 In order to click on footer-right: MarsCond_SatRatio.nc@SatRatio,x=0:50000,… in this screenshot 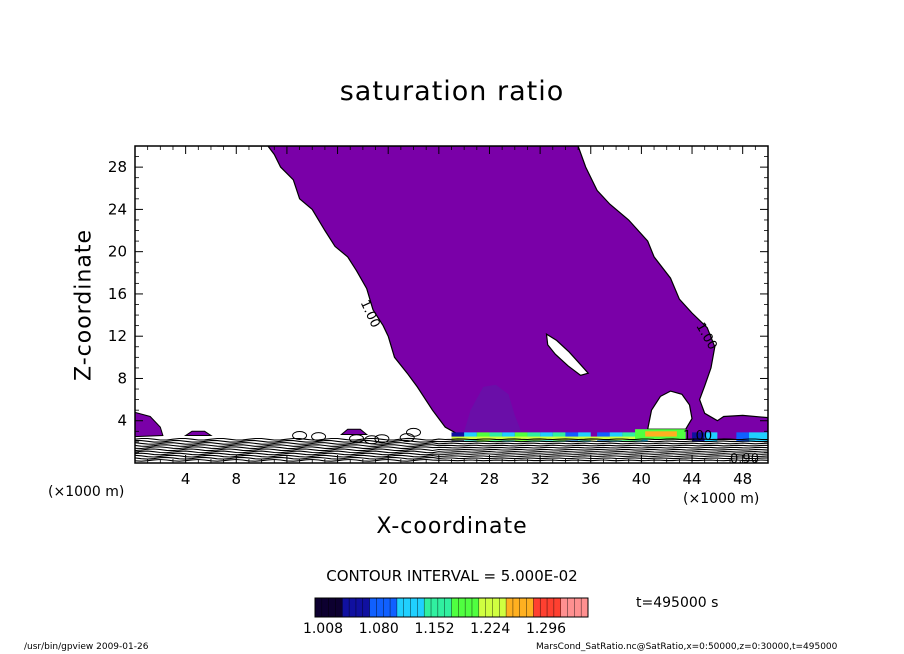, I will do `click(687, 647)`.